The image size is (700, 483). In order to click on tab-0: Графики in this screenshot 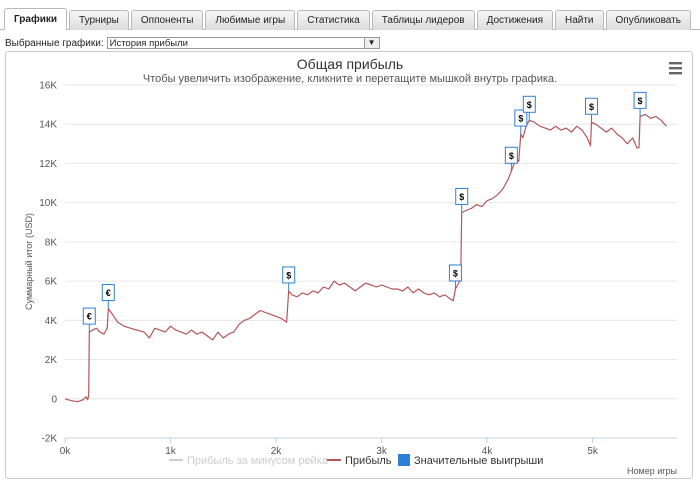, I will do `click(36, 19)`.